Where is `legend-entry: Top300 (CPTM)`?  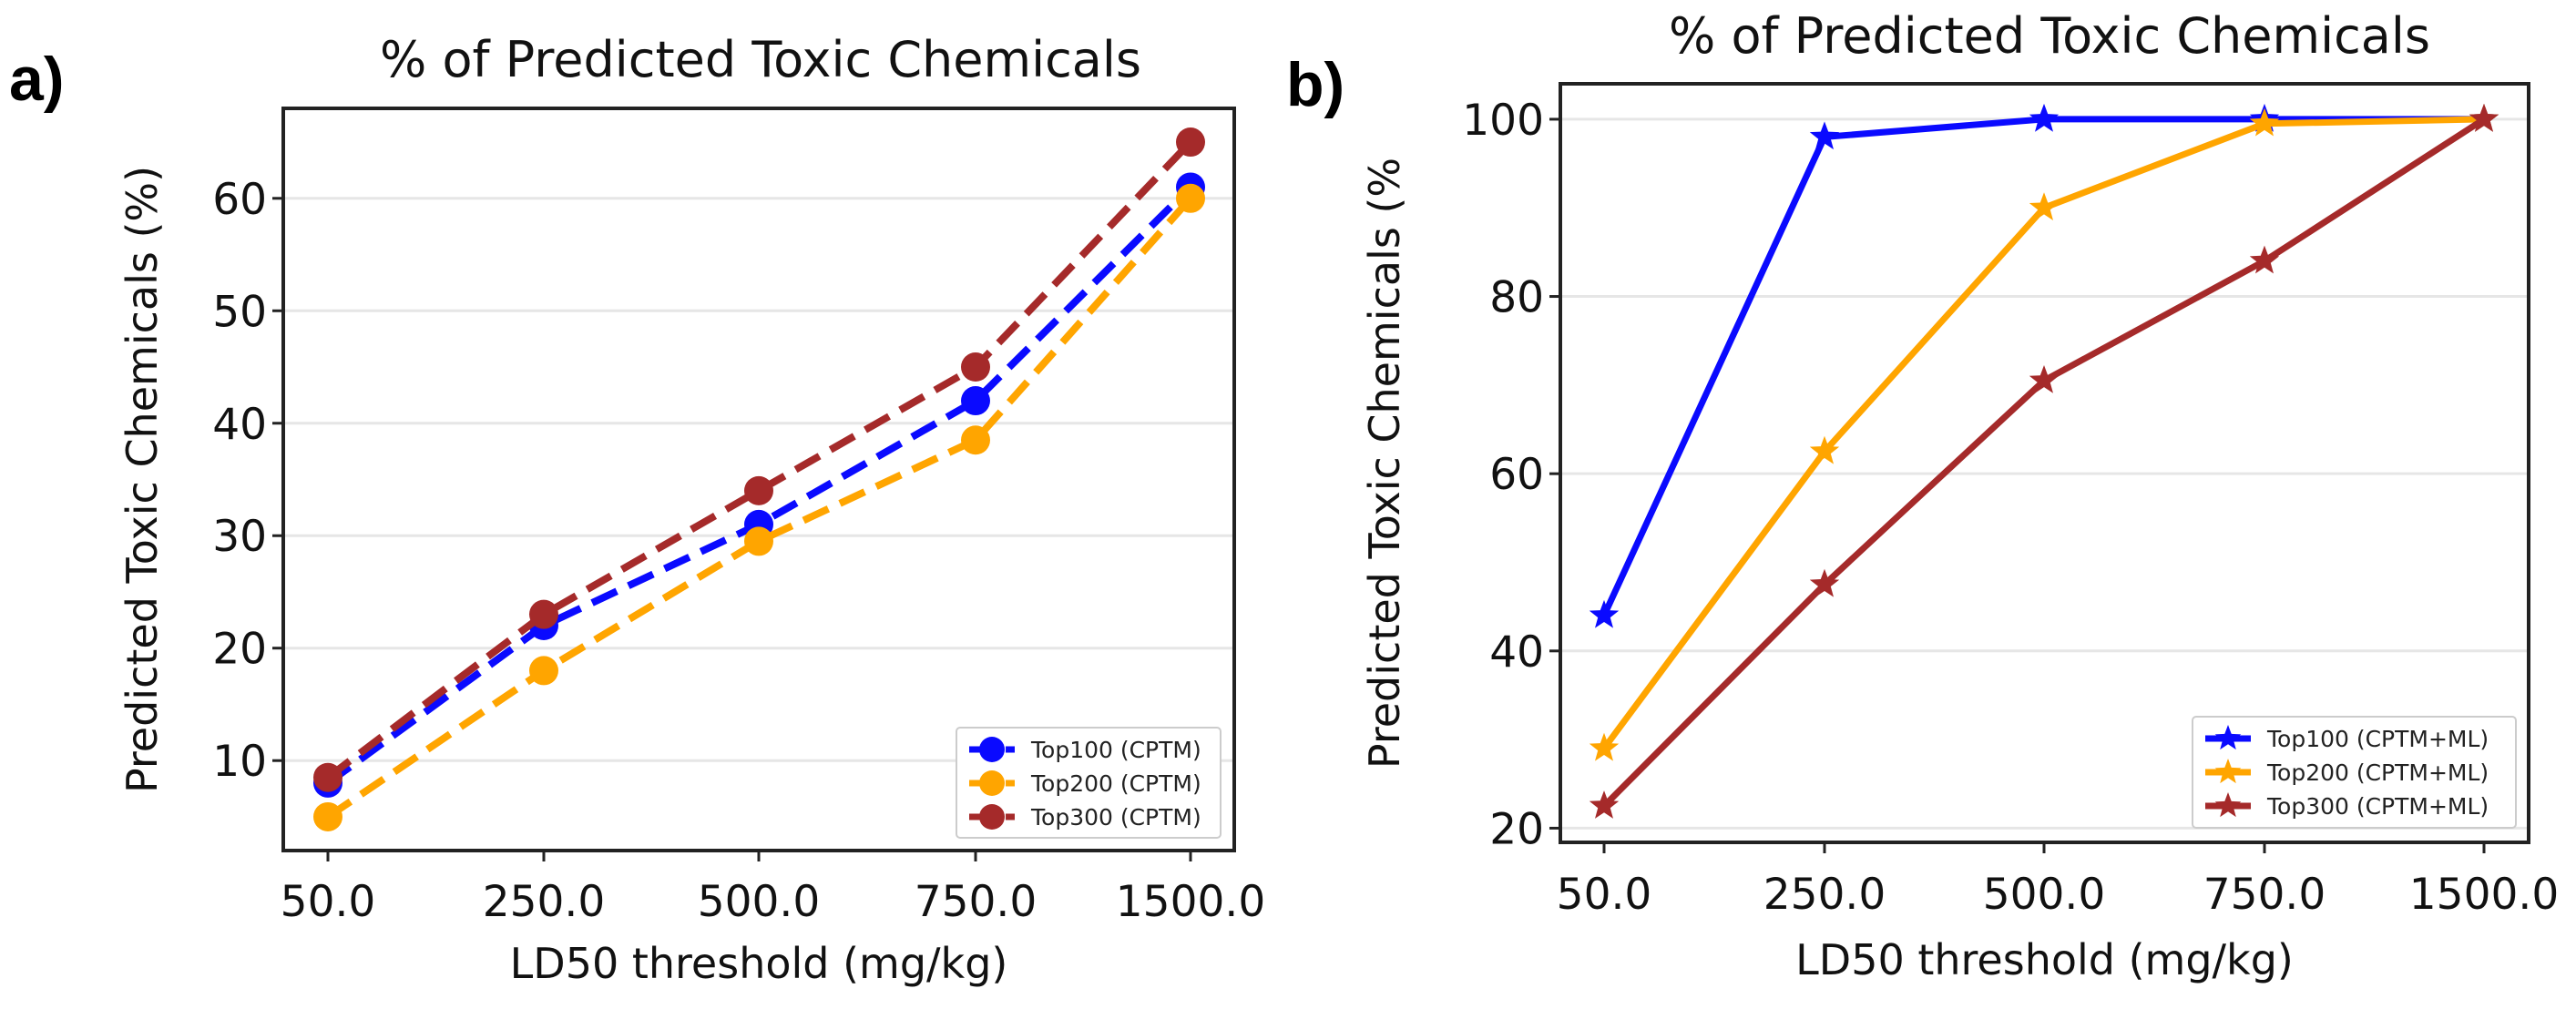
legend-entry: Top300 (CPTM) is located at coordinates (1115, 817).